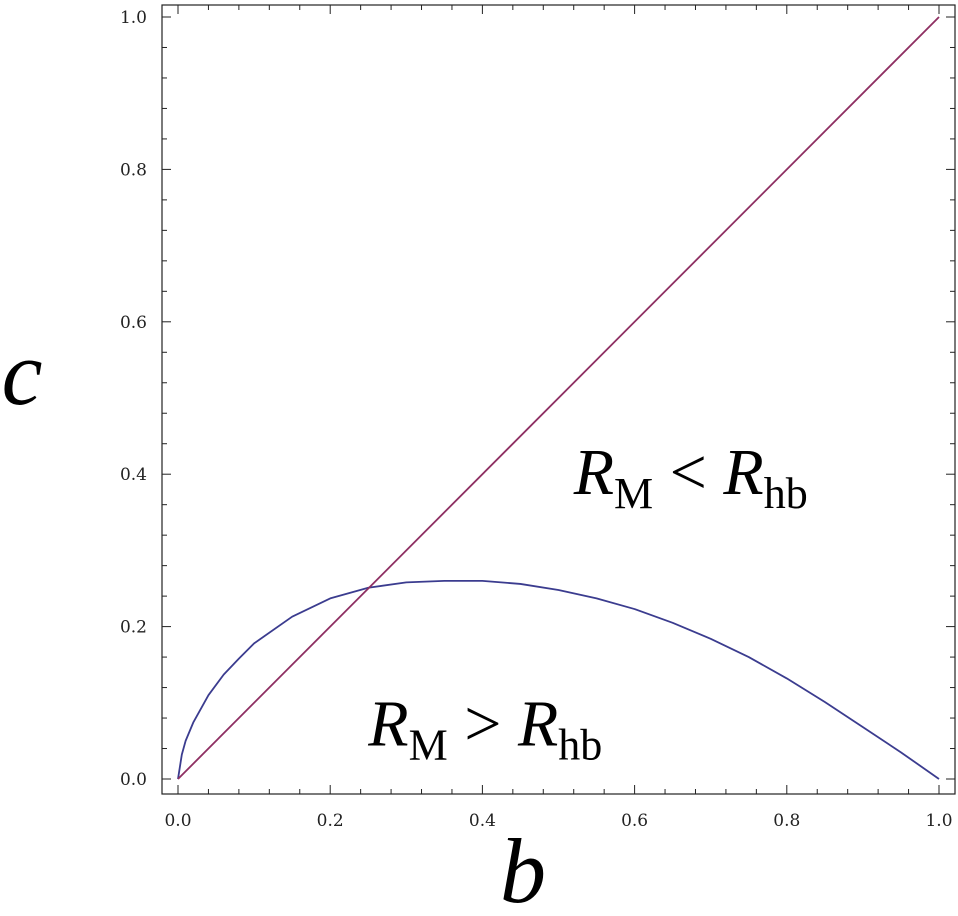  What do you see at coordinates (133, 170) in the screenshot?
I see `y-tick-label: 0.8` at bounding box center [133, 170].